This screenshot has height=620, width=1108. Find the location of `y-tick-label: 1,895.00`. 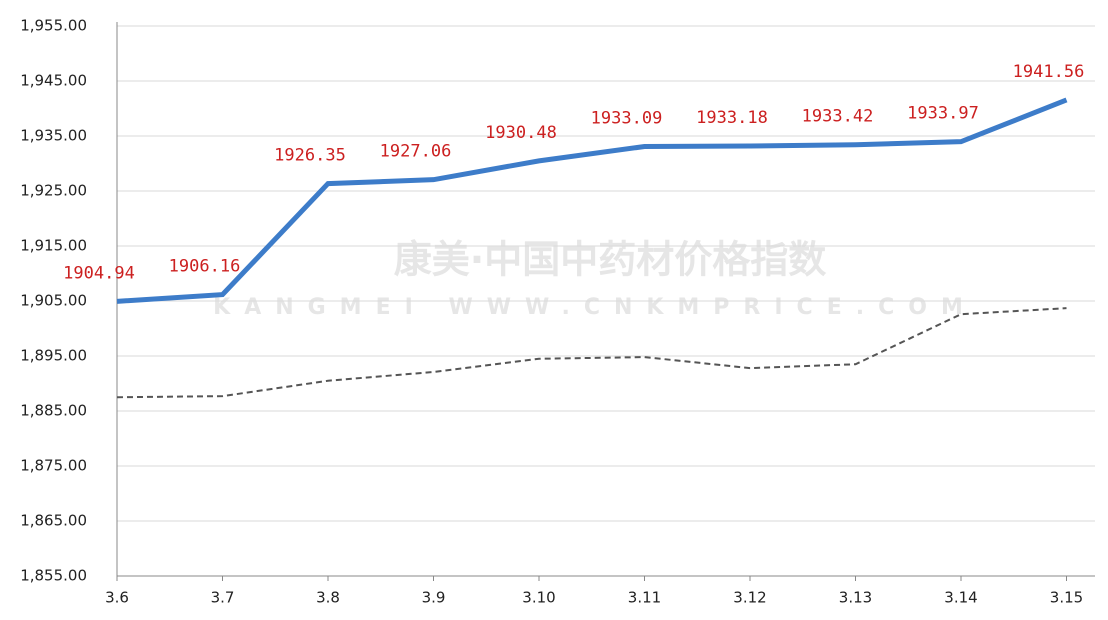

y-tick-label: 1,895.00 is located at coordinates (53, 356).